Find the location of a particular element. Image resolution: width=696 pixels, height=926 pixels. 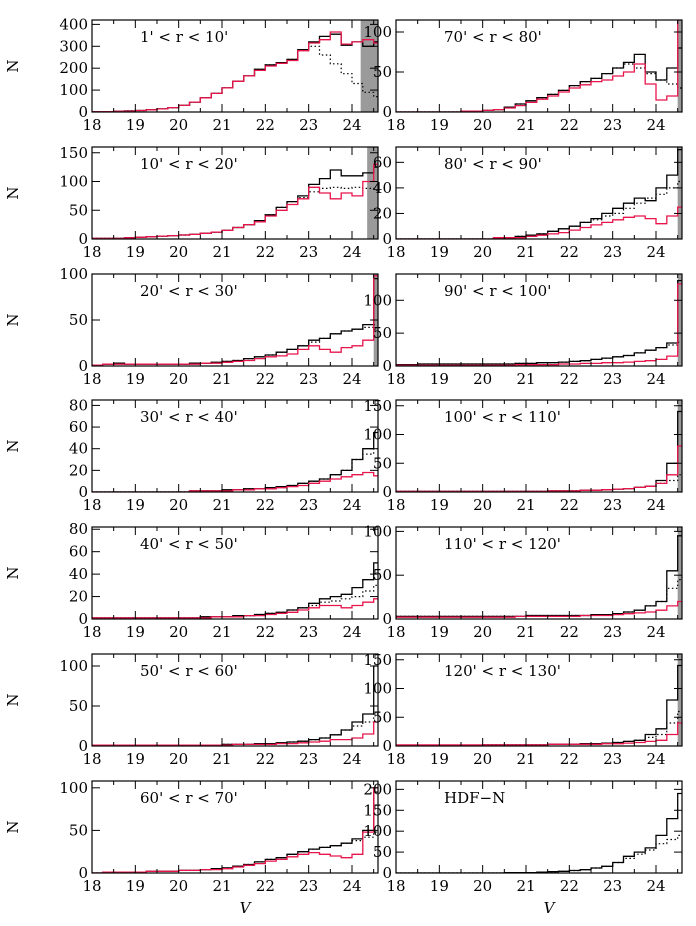

y-tick-label: 80 is located at coordinates (78, 405).